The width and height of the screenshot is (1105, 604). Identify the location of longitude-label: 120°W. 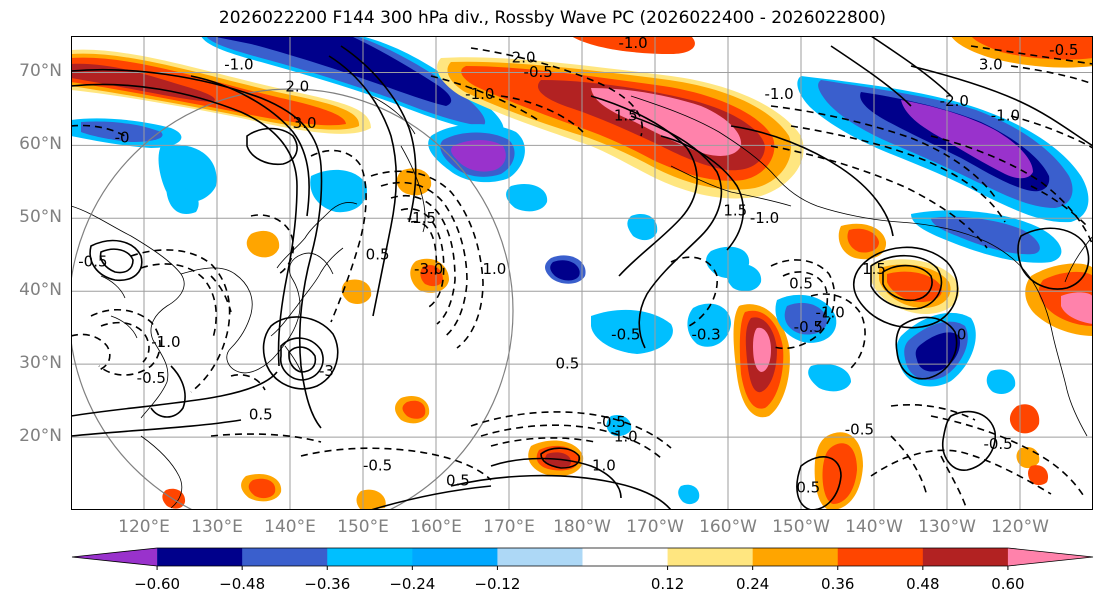
(1020, 527).